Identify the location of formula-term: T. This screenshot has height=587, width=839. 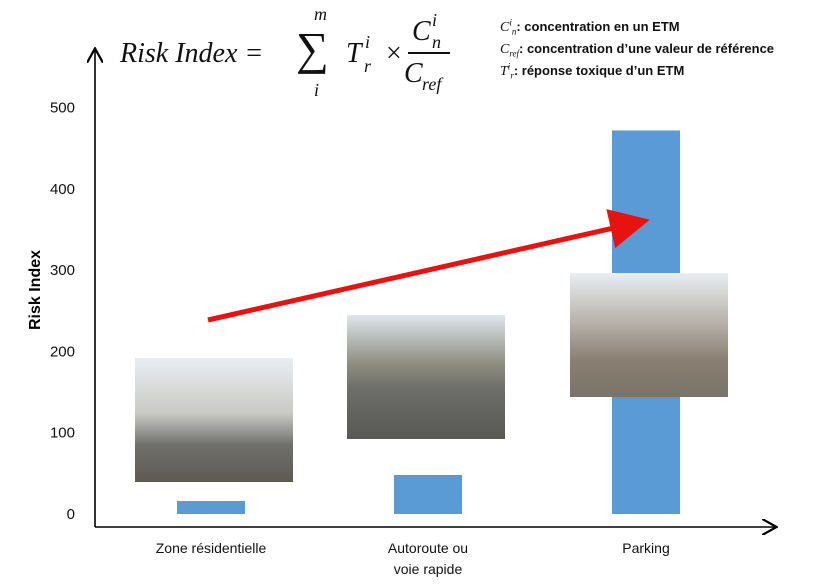
(354, 53).